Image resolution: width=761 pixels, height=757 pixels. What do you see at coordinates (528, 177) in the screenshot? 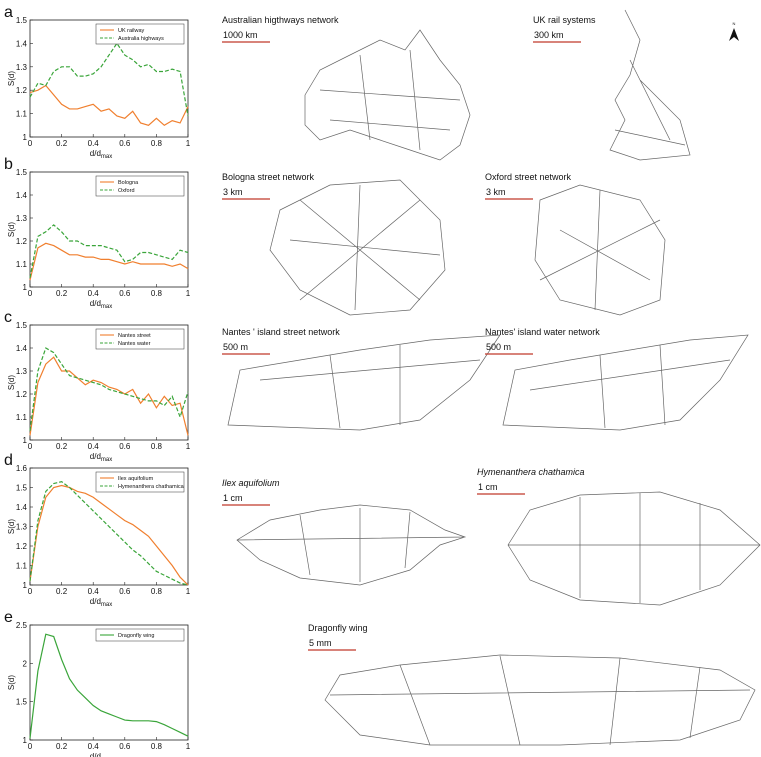
I see `network-title: Oxford street network` at bounding box center [528, 177].